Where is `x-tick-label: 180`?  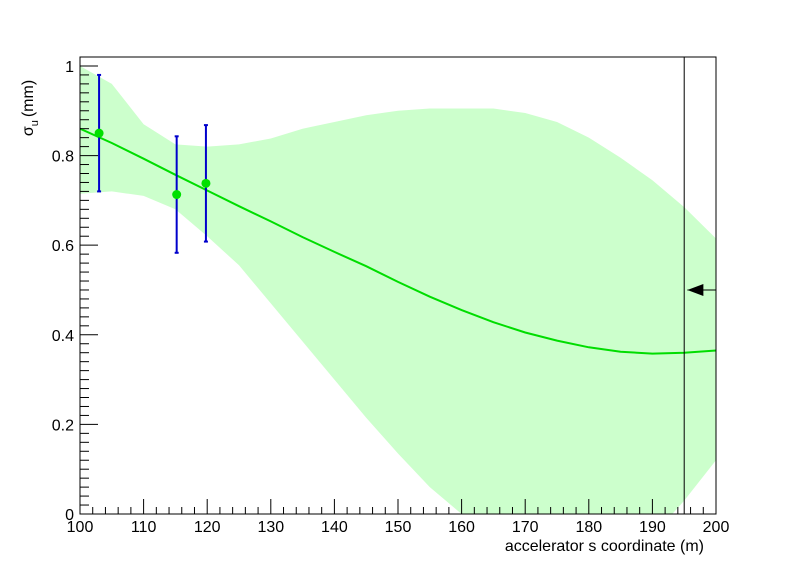 x-tick-label: 180 is located at coordinates (588, 527).